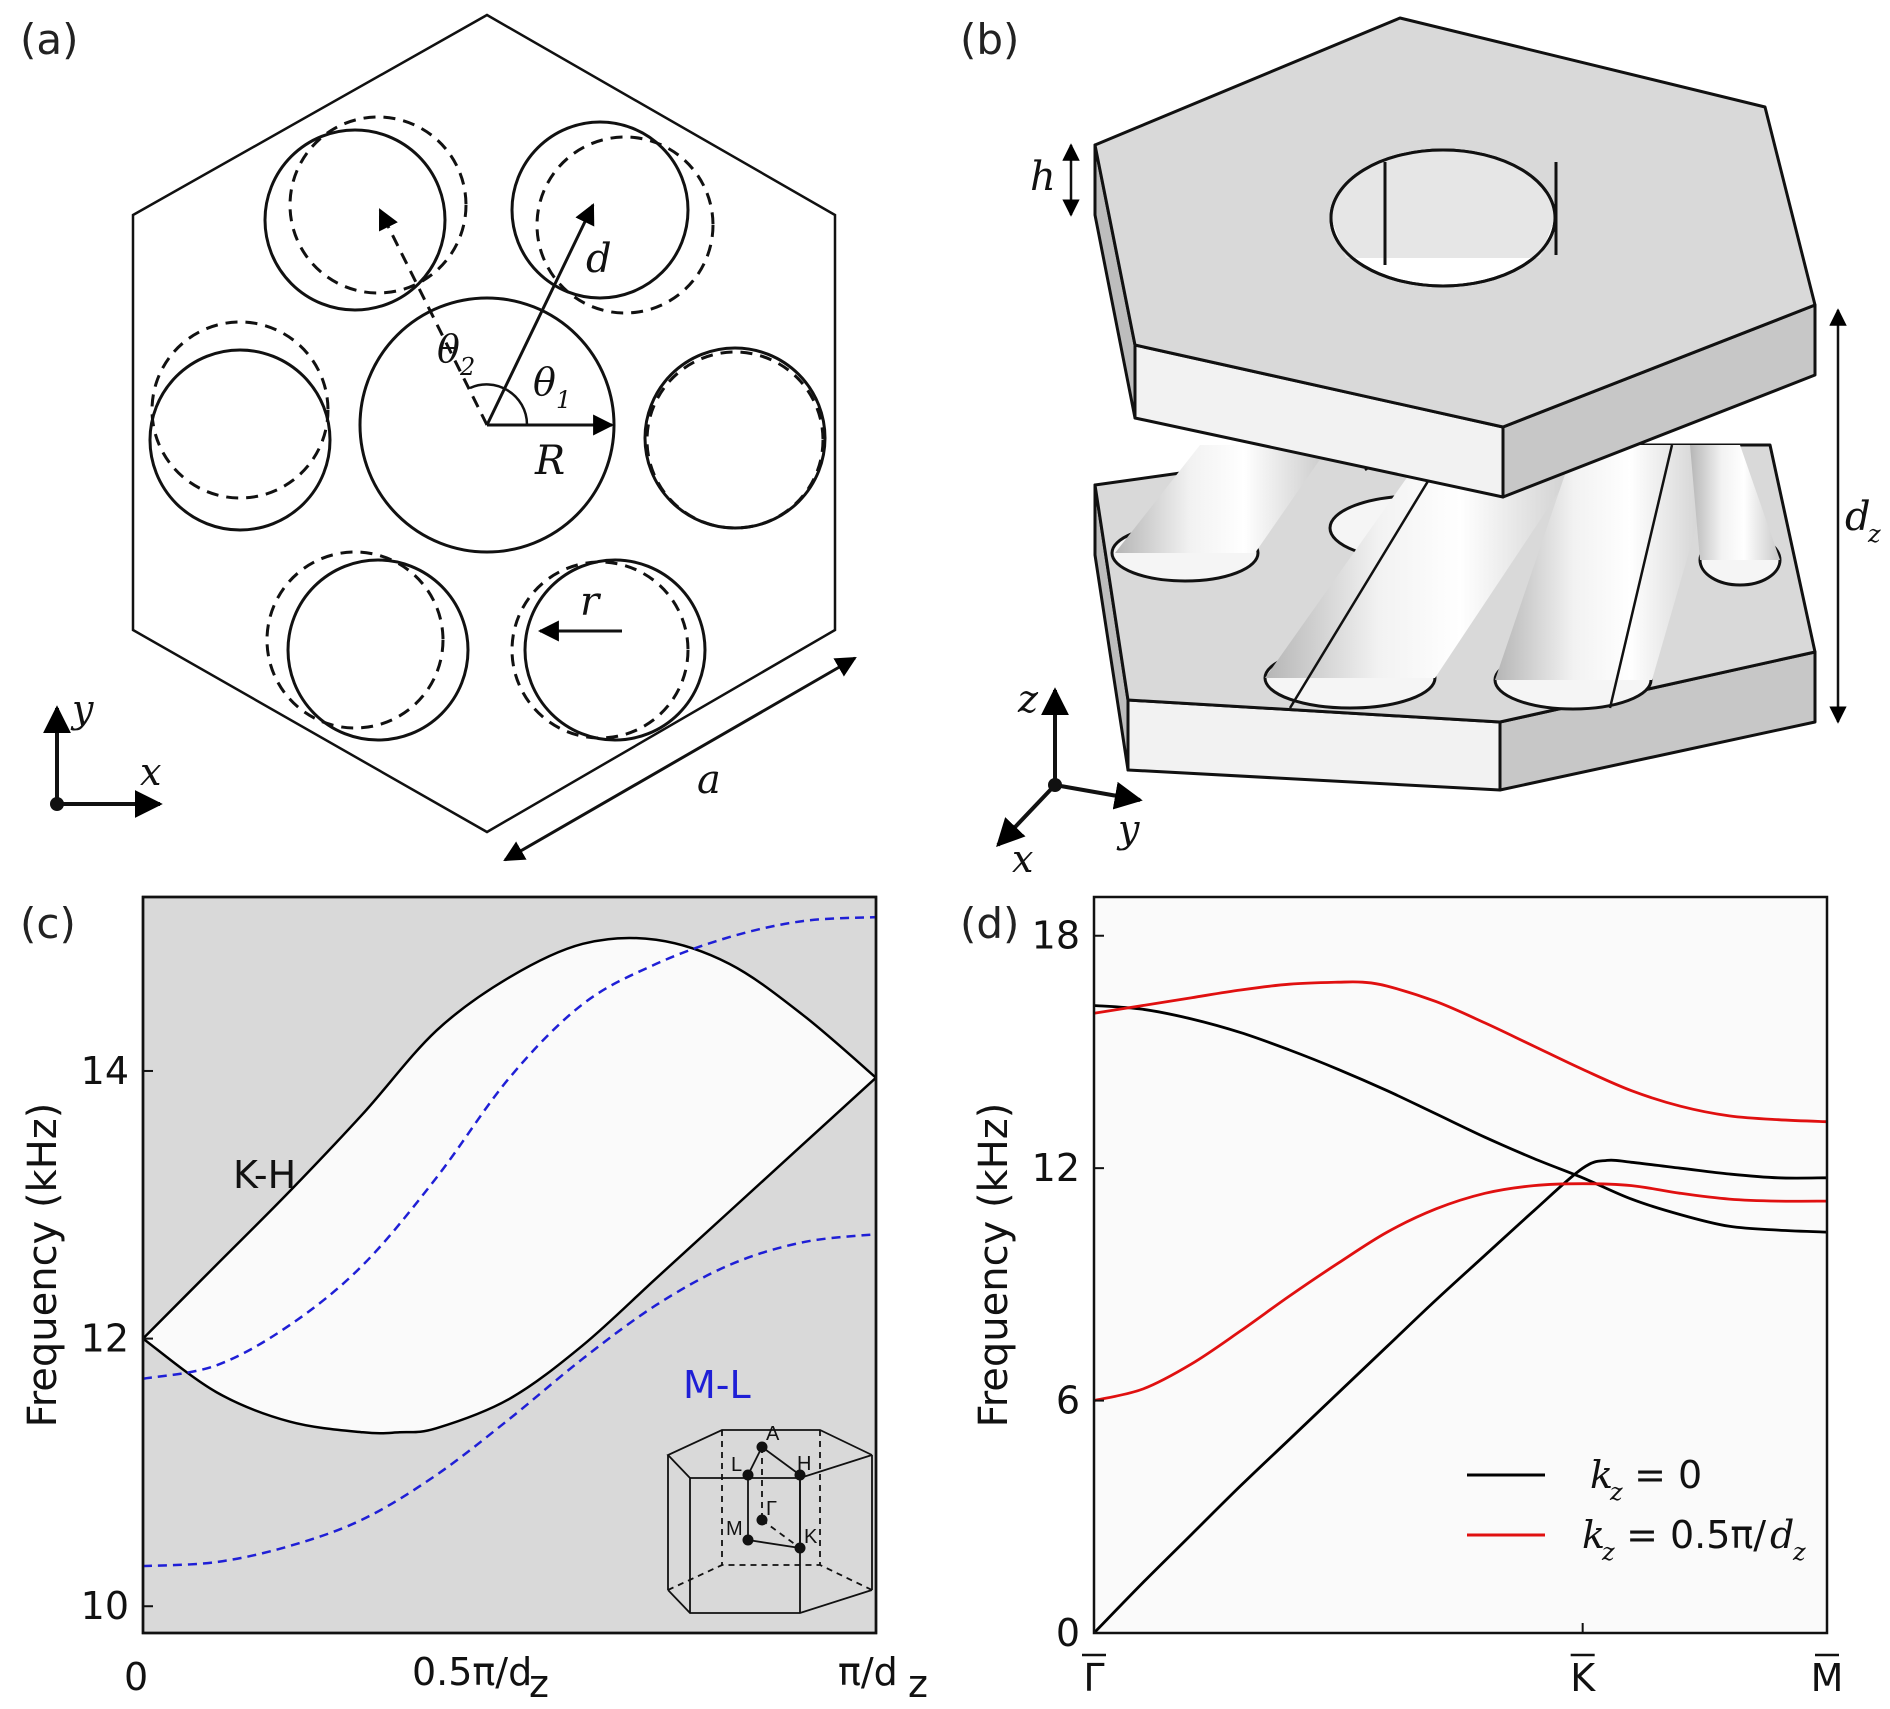 The height and width of the screenshot is (1709, 1890). What do you see at coordinates (717, 1385) in the screenshot?
I see `annotation-ml: M-L` at bounding box center [717, 1385].